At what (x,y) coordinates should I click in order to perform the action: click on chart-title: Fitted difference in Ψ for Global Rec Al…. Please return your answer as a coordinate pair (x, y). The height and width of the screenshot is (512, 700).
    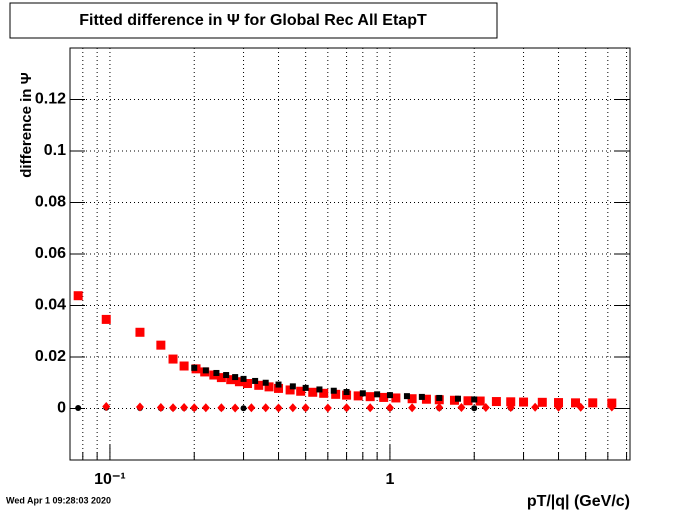
    Looking at the image, I should click on (253, 20).